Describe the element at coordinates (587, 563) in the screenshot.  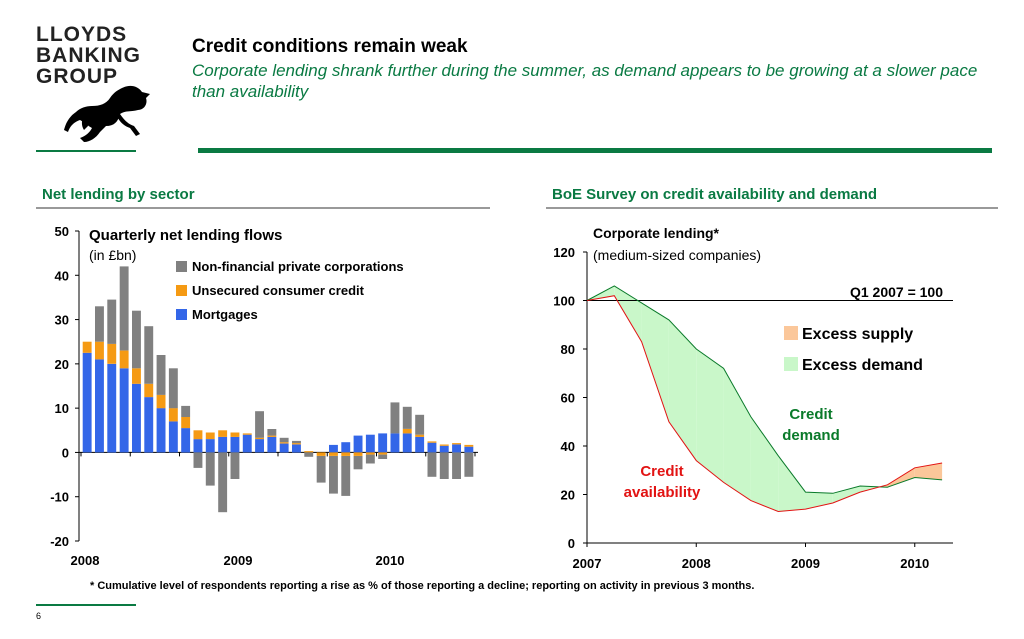
I see `x-tick-label: 2007` at that location.